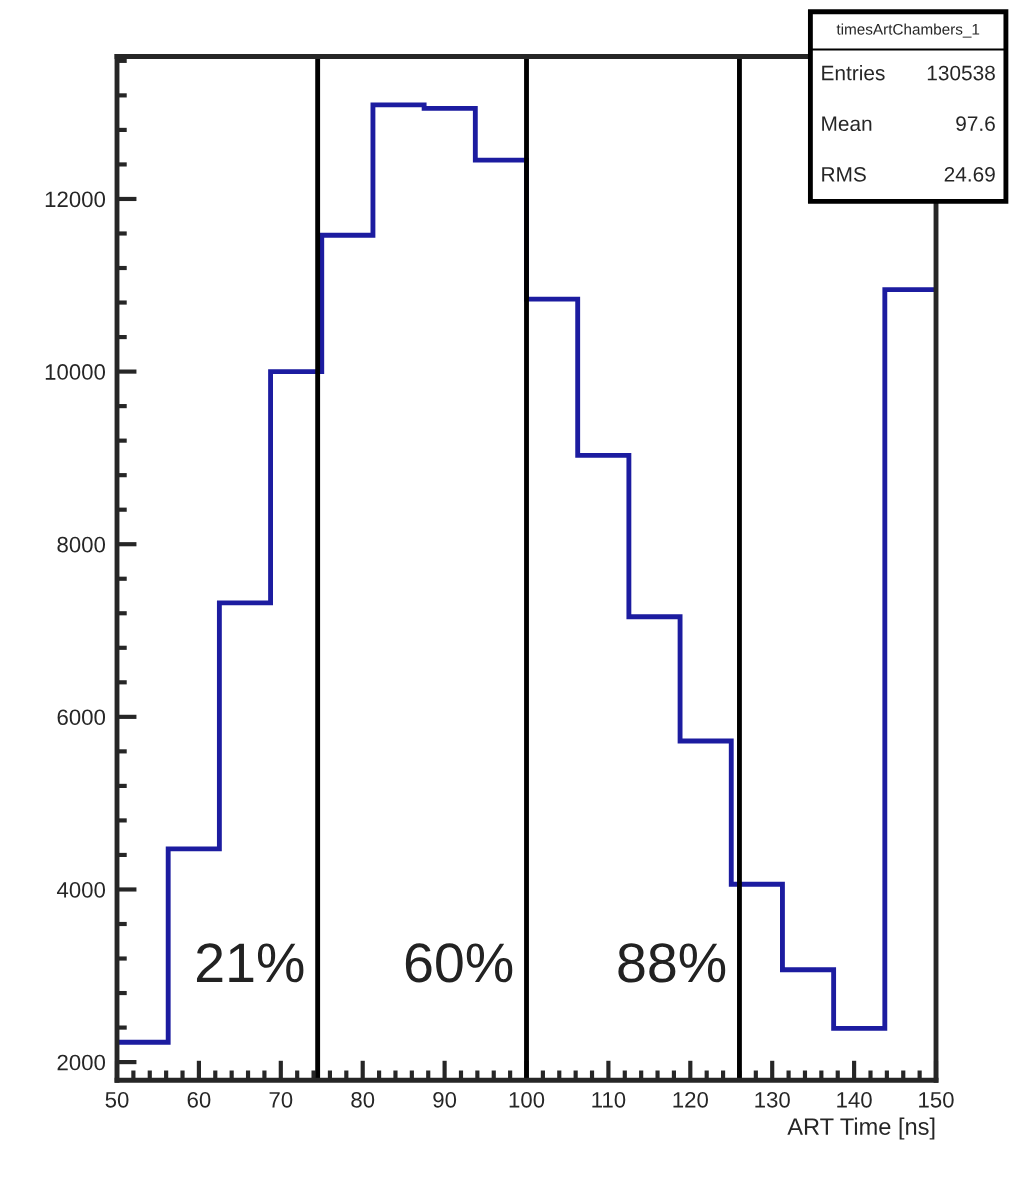 This screenshot has width=1013, height=1178. What do you see at coordinates (250, 963) in the screenshot?
I see `annotation: 21%` at bounding box center [250, 963].